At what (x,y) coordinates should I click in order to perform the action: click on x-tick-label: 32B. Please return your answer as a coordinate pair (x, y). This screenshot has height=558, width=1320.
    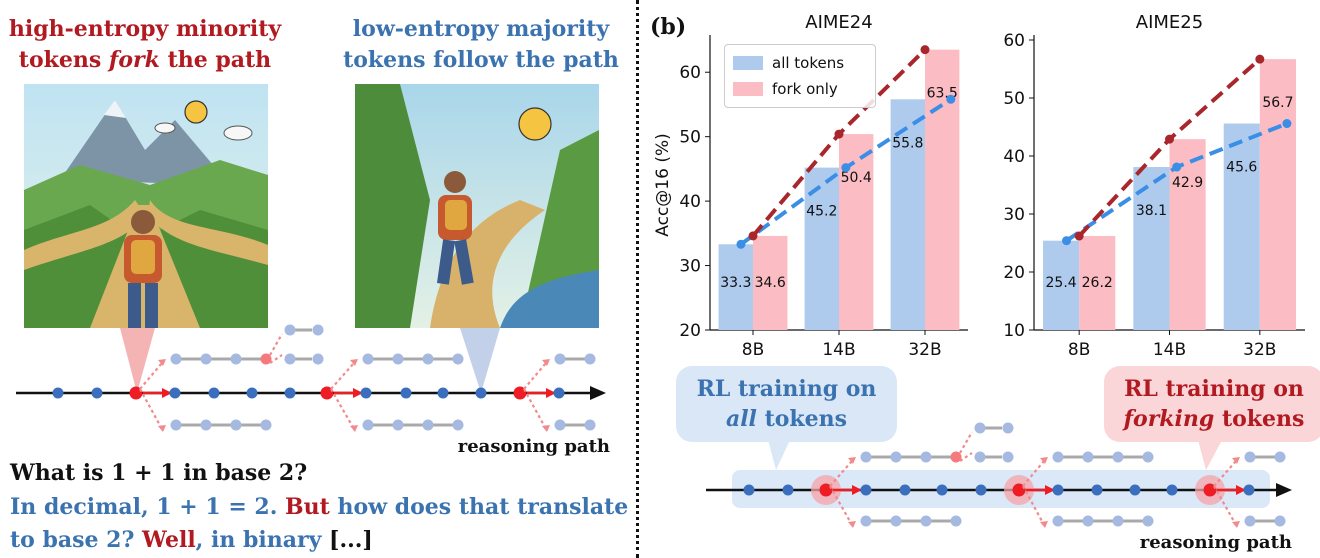
    Looking at the image, I should click on (924, 350).